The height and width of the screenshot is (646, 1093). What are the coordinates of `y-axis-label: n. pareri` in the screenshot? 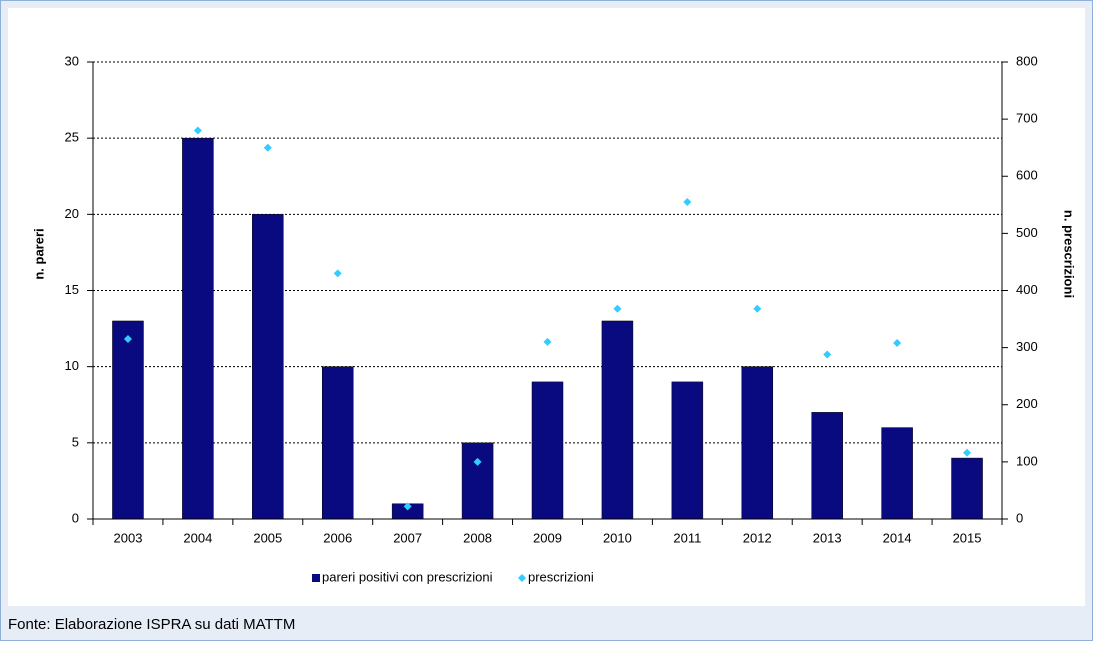 It's located at (38, 253).